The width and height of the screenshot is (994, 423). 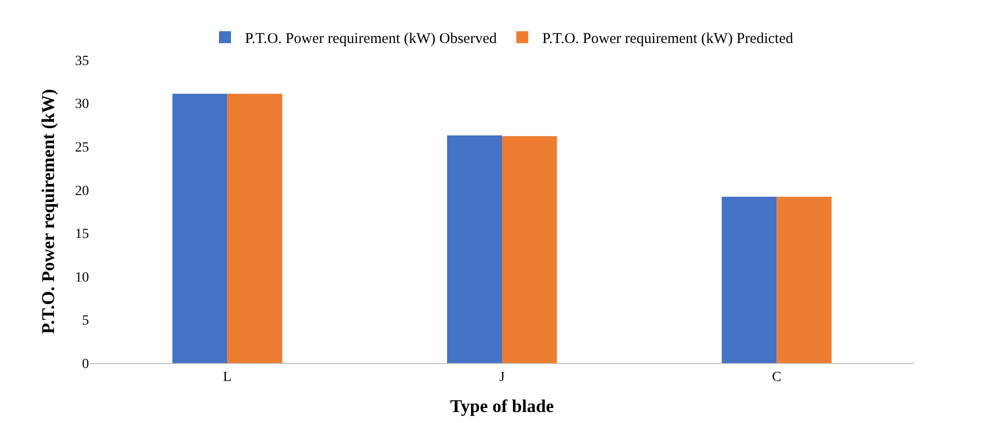 I want to click on x-axis-title: Type of blade, so click(x=502, y=406).